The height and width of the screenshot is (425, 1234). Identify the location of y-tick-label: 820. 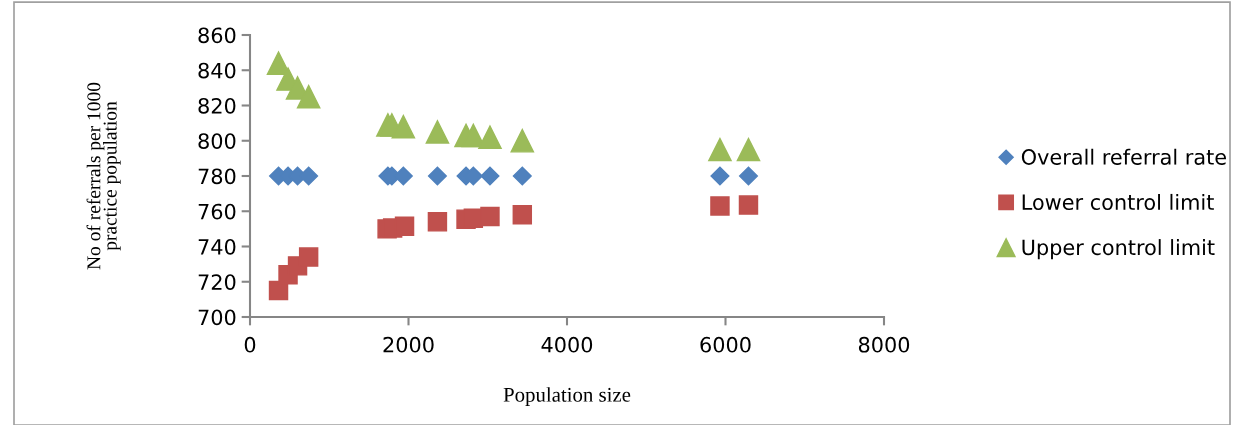
(217, 105).